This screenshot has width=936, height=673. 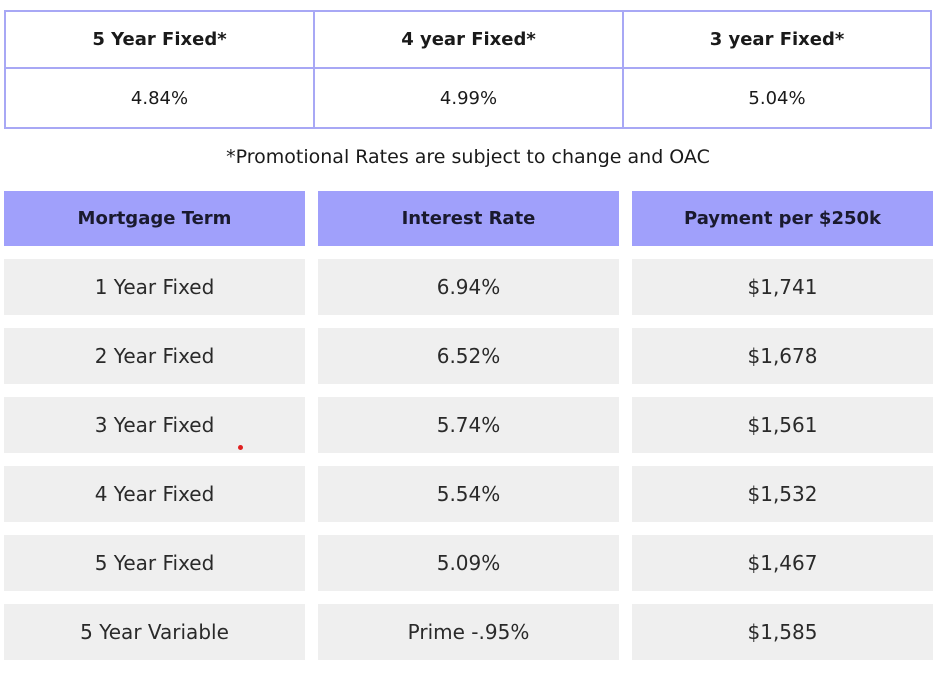 What do you see at coordinates (782, 563) in the screenshot?
I see `payment-cell: $1,467` at bounding box center [782, 563].